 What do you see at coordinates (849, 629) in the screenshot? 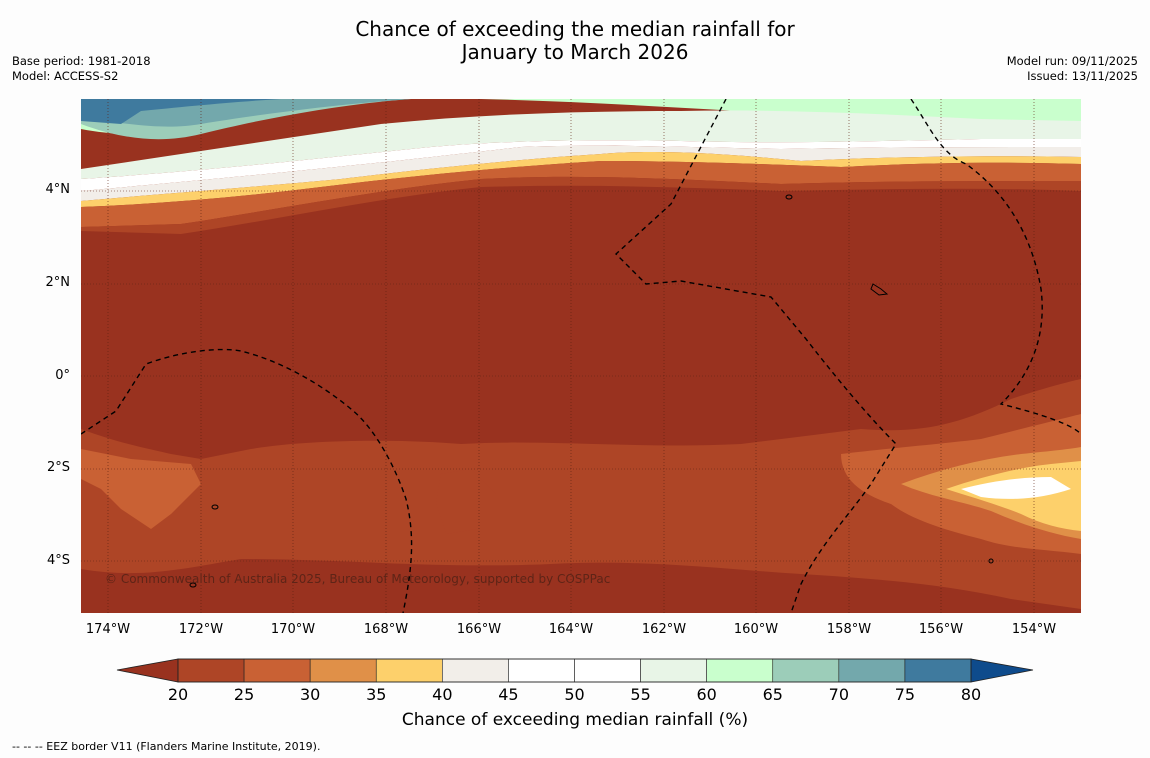
I see `lon-label-158w: 158°W` at bounding box center [849, 629].